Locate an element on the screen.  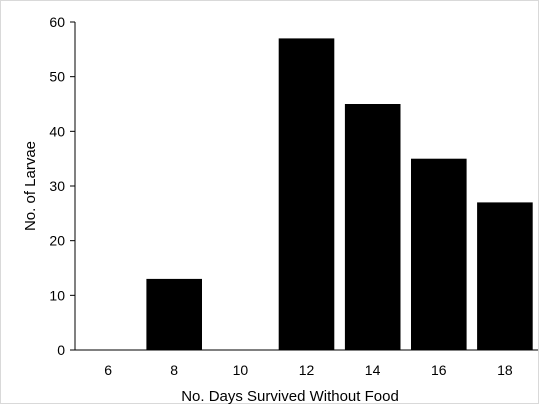
x-tick-label: 14 is located at coordinates (373, 370).